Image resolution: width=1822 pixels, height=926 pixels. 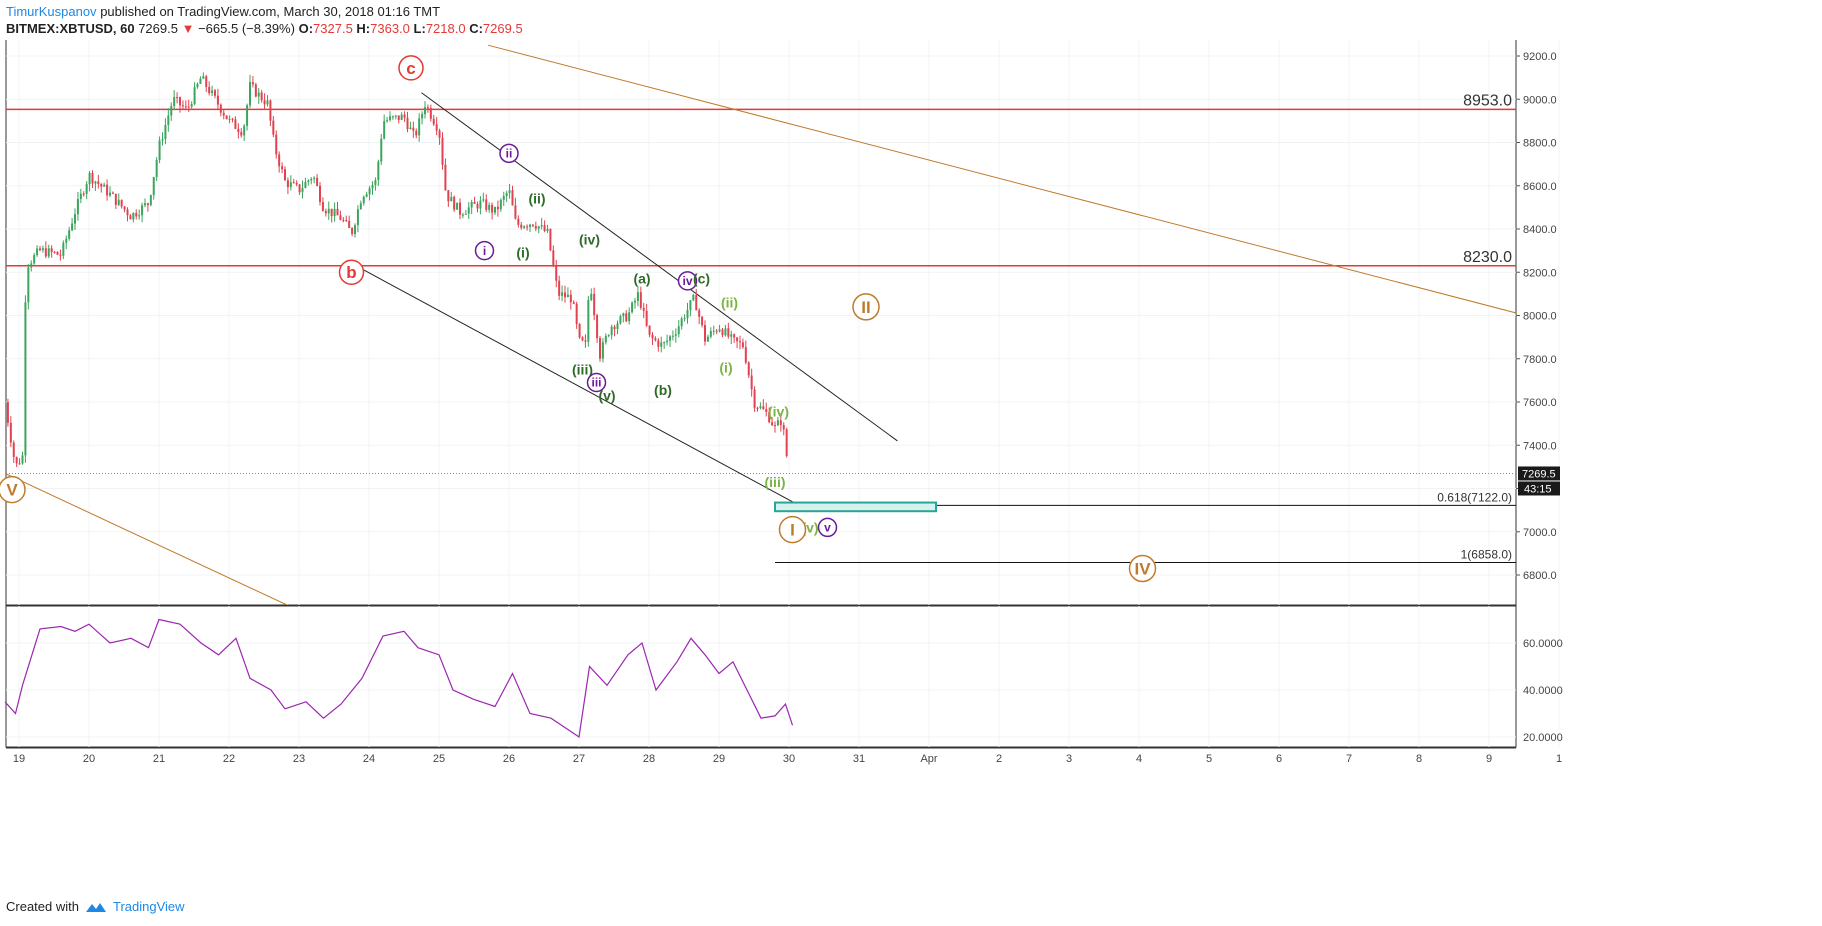 I want to click on tradingview-brand-link: TradingView, so click(x=148, y=906).